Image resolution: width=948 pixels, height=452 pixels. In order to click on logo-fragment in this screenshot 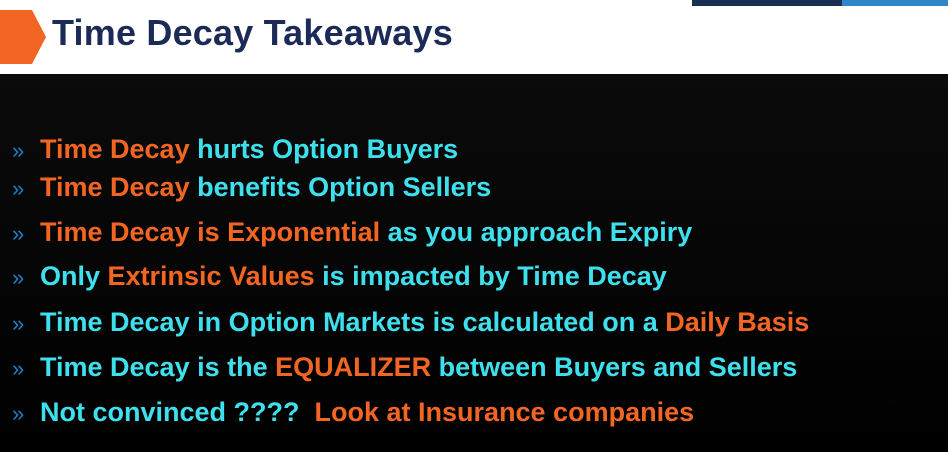, I will do `click(820, 3)`.